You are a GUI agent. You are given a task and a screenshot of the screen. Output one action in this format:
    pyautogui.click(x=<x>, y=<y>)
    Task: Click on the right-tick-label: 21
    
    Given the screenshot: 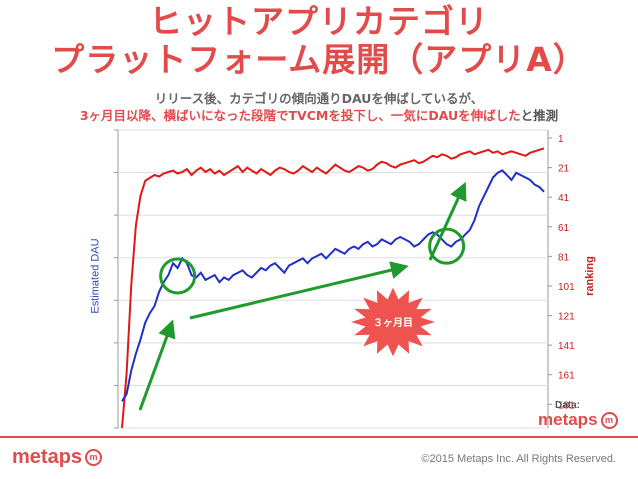 What is the action you would take?
    pyautogui.click(x=564, y=169)
    